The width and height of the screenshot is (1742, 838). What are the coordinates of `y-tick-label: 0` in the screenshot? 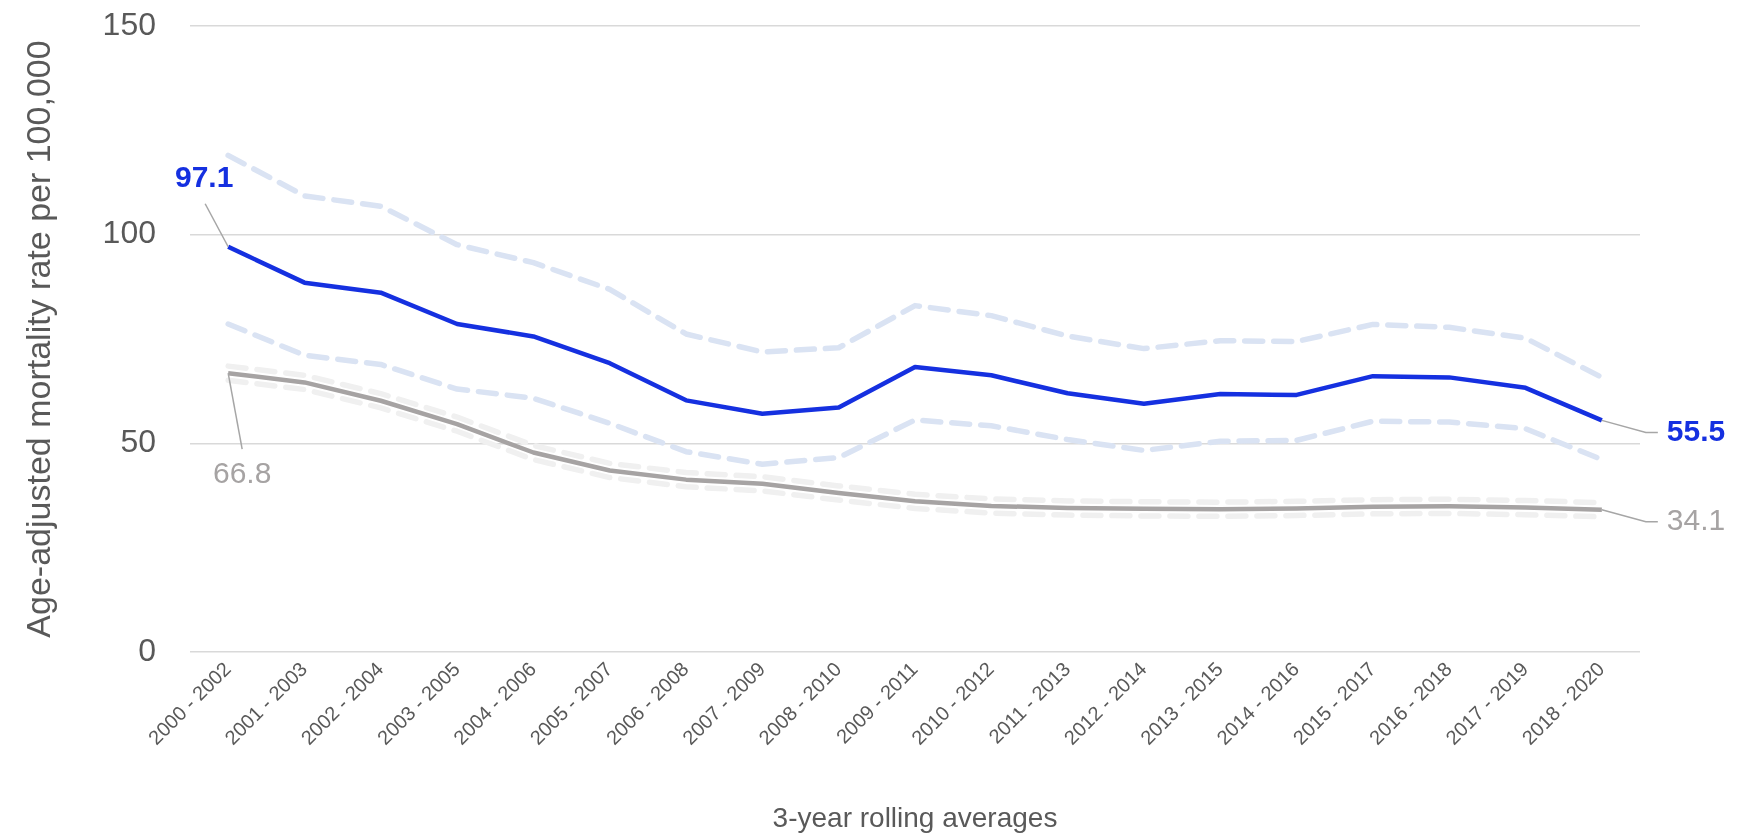 It's located at (147, 649).